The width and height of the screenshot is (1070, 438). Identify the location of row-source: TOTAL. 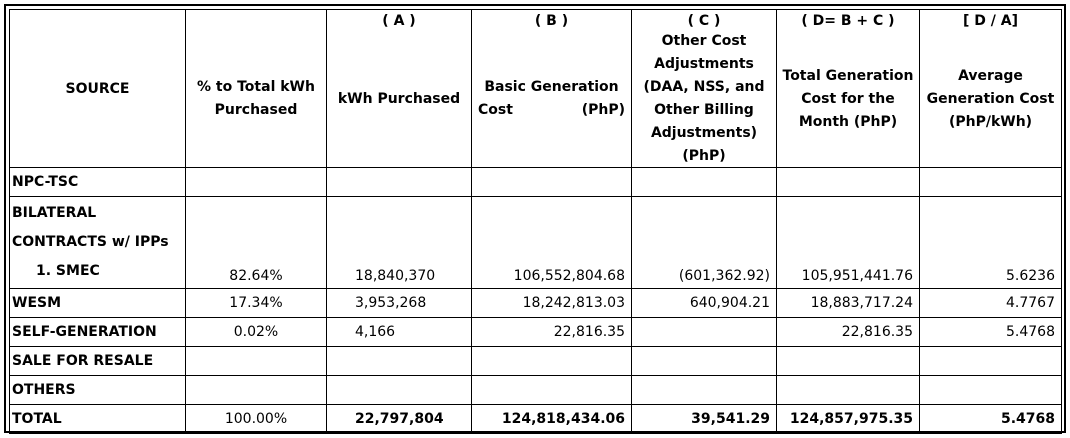
(97, 419).